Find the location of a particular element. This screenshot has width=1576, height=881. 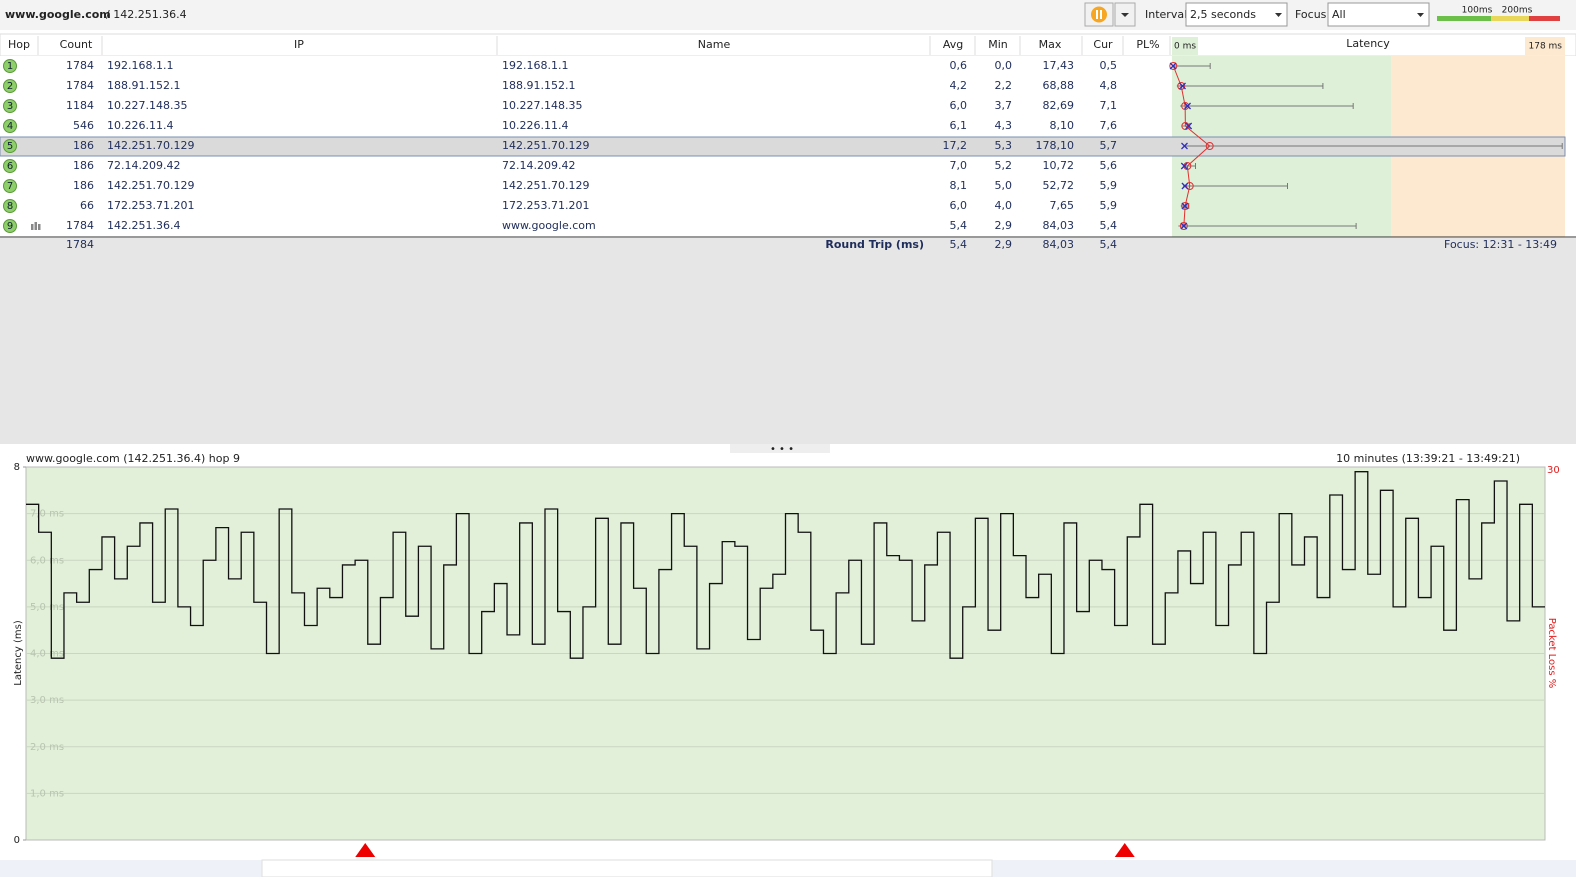

max: 10,72 is located at coordinates (1059, 165).